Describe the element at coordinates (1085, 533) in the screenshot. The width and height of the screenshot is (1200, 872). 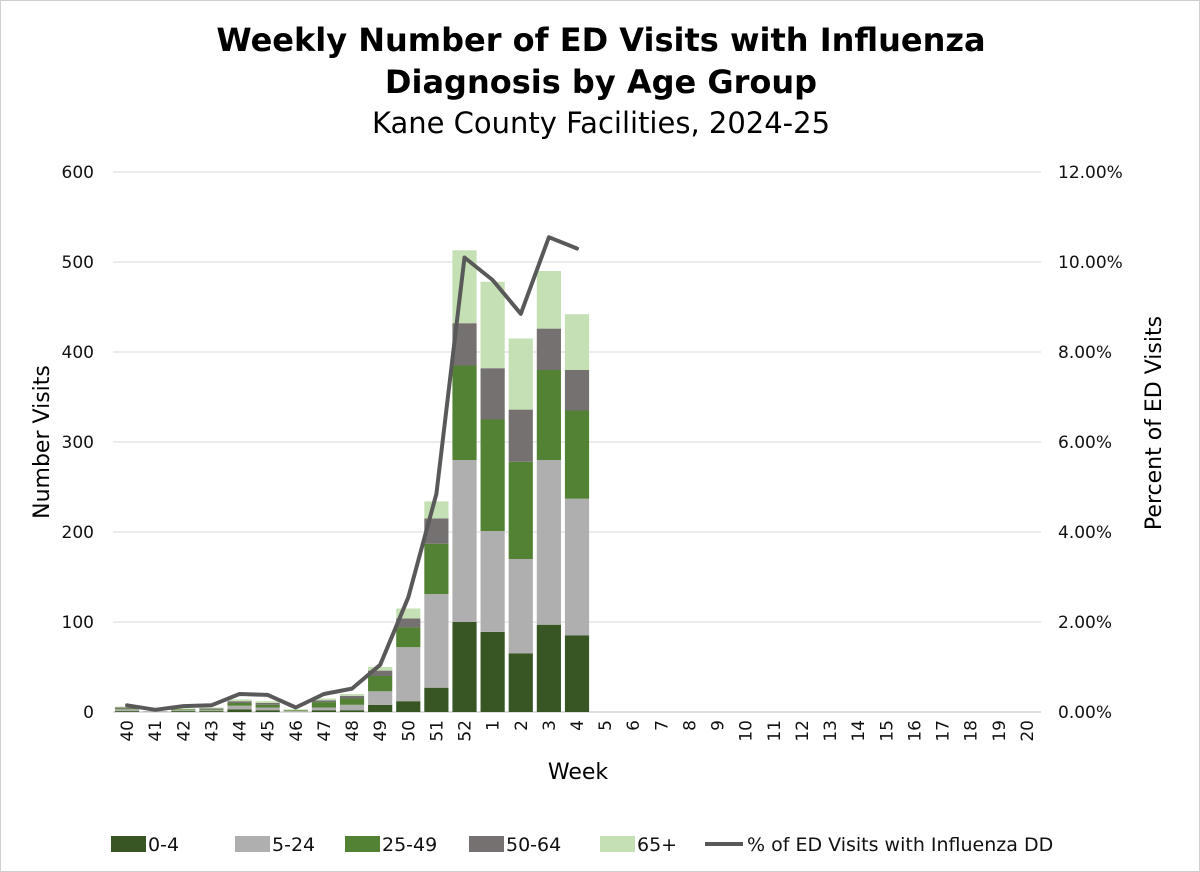
I see `y2-tick-label: 4.00%` at that location.